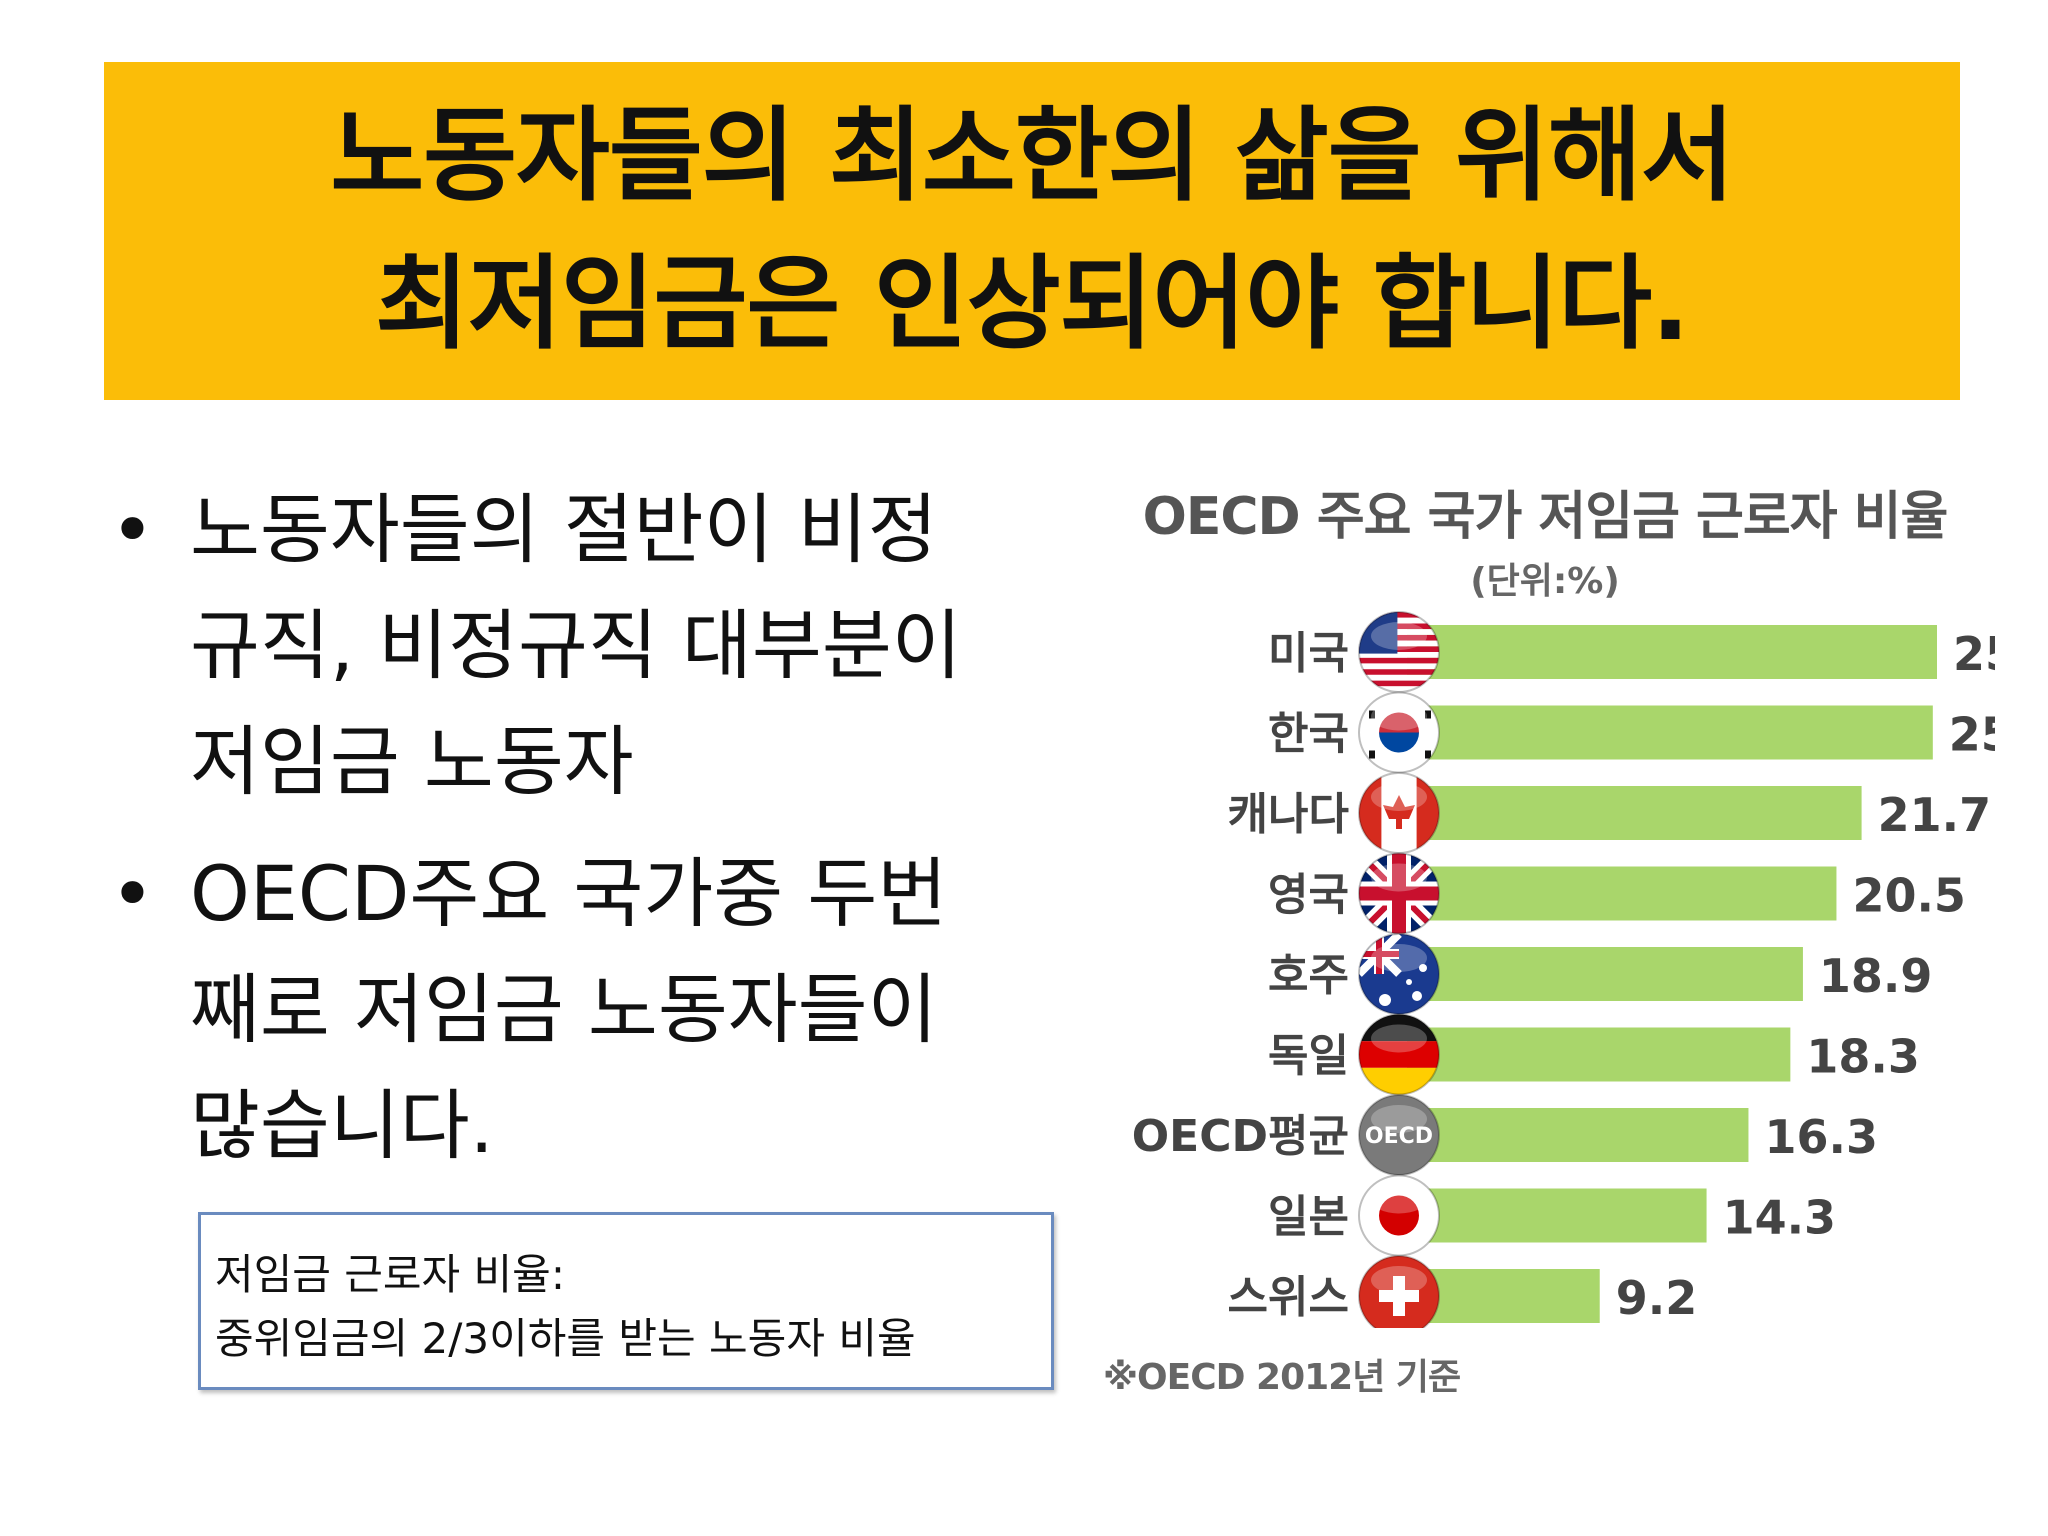 This screenshot has height=1536, width=2048. Describe the element at coordinates (1545, 581) in the screenshot. I see `chart-unit-label: (단위:%)` at that location.